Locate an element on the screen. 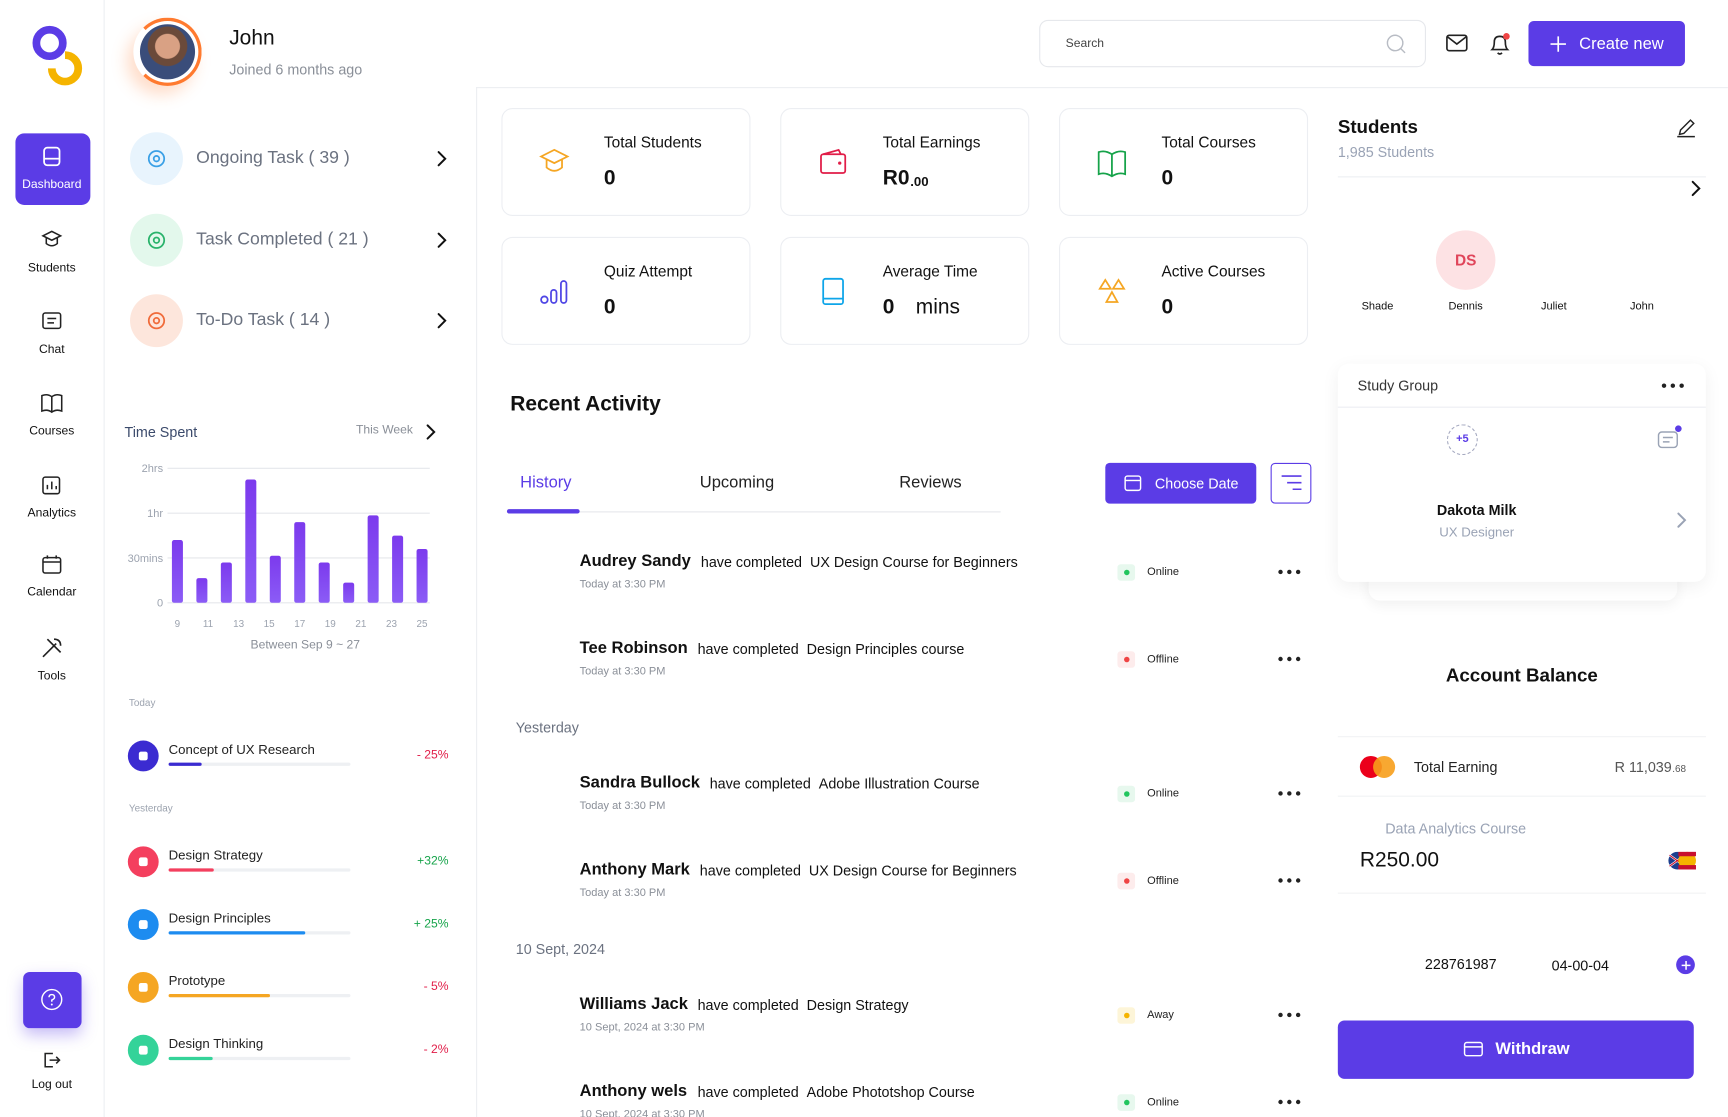 The width and height of the screenshot is (1728, 1117). course: Adobe Phototshop Course is located at coordinates (890, 1092).